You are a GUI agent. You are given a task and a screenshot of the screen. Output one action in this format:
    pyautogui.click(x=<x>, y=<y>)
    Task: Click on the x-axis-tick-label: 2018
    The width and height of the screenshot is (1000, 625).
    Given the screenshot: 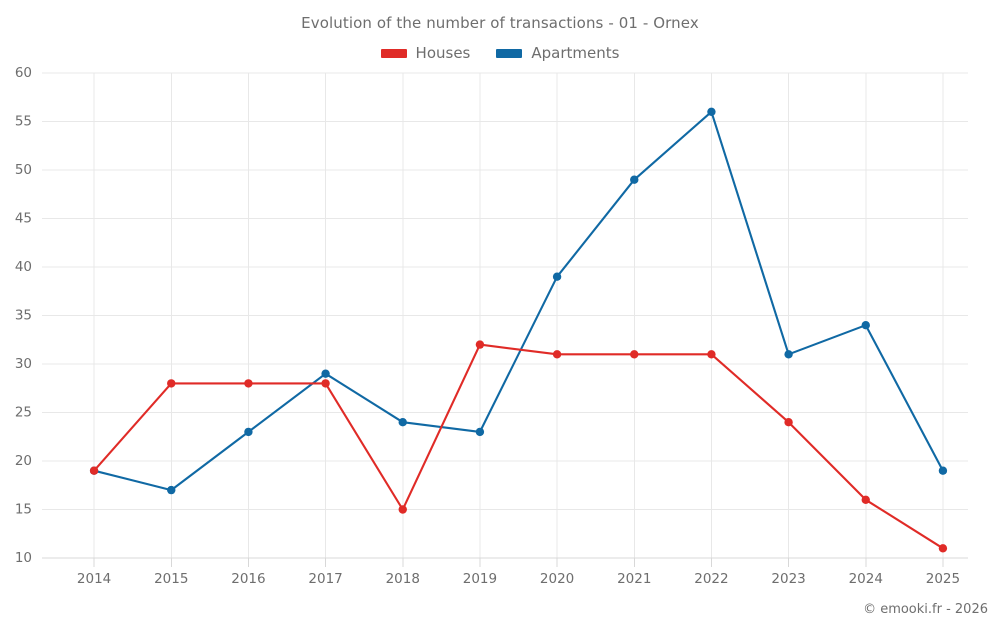 What is the action you would take?
    pyautogui.click(x=403, y=579)
    